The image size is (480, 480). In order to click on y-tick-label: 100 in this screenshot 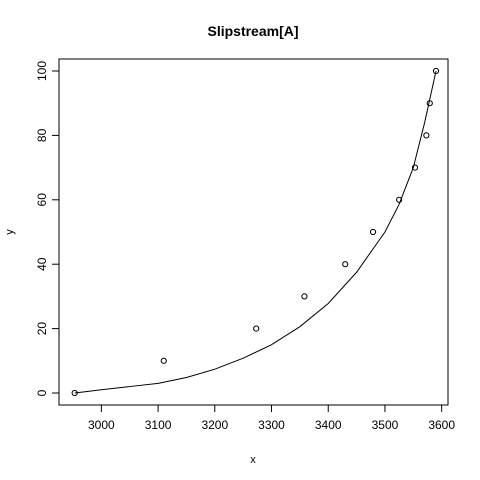, I will do `click(42, 71)`.